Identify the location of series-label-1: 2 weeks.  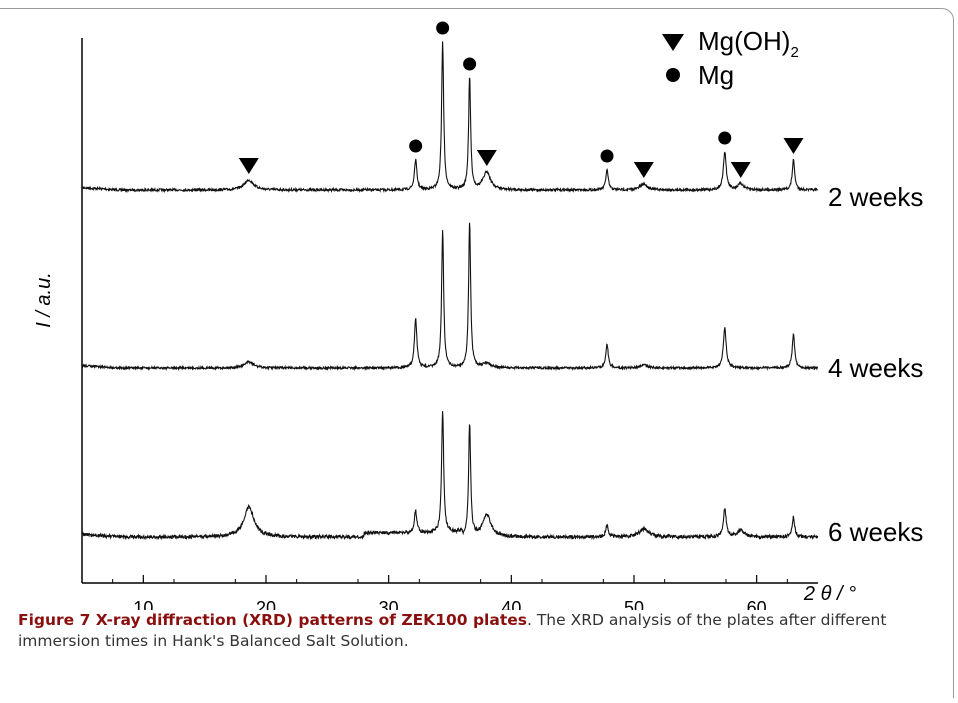
(875, 197).